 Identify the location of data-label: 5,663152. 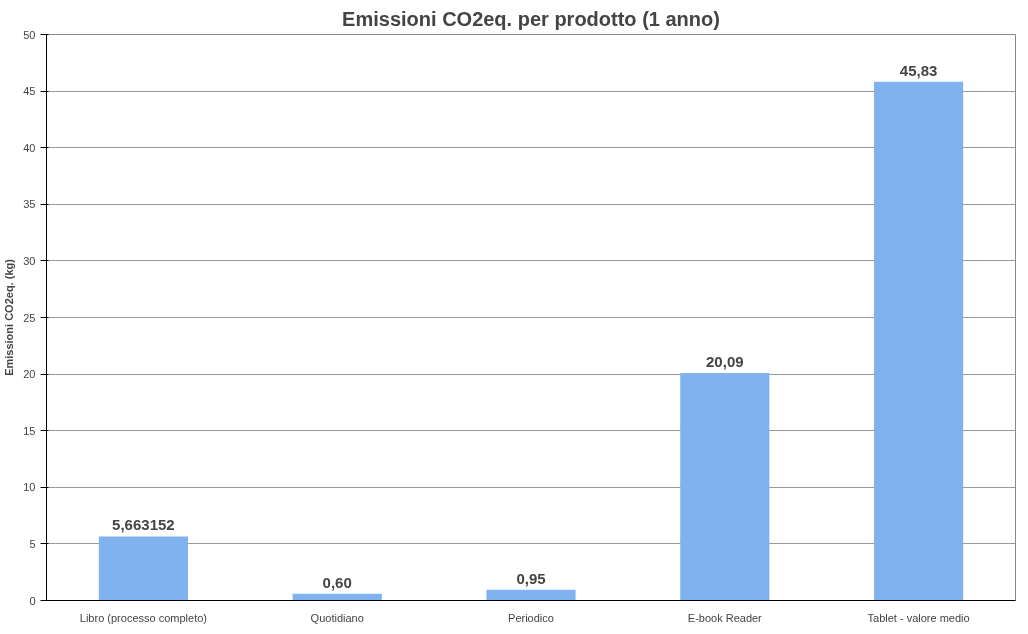
(143, 525).